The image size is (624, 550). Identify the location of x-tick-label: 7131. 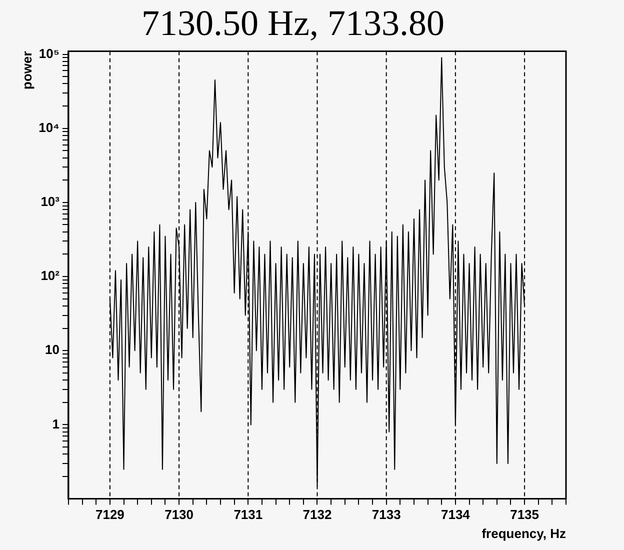
(248, 514).